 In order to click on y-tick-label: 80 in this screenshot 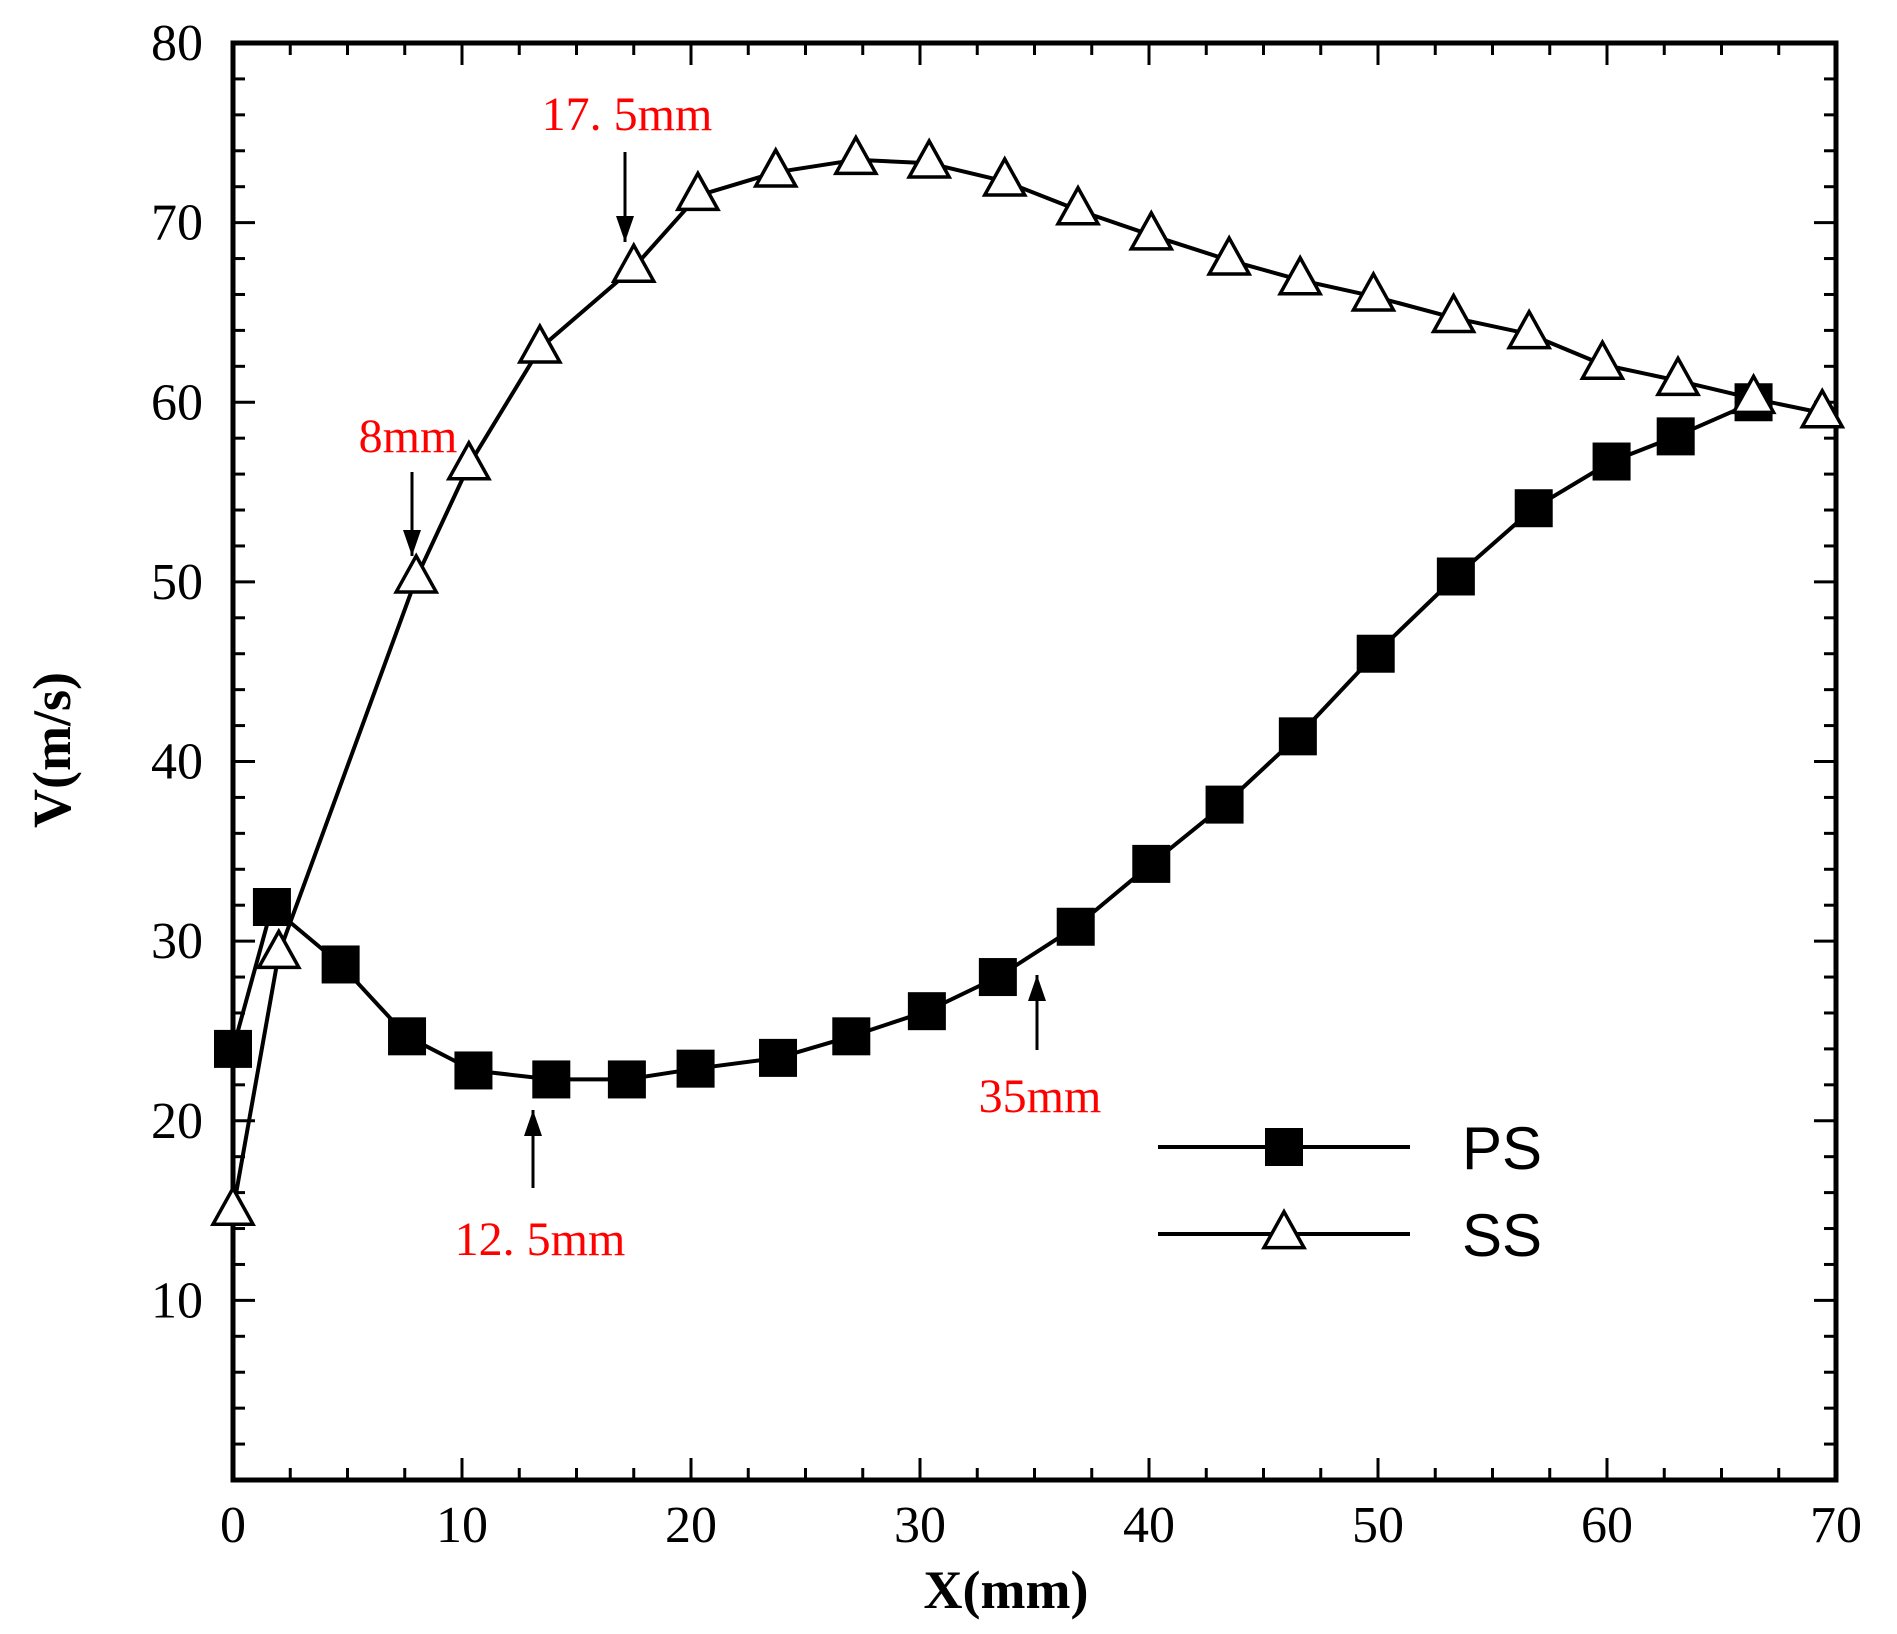, I will do `click(177, 43)`.